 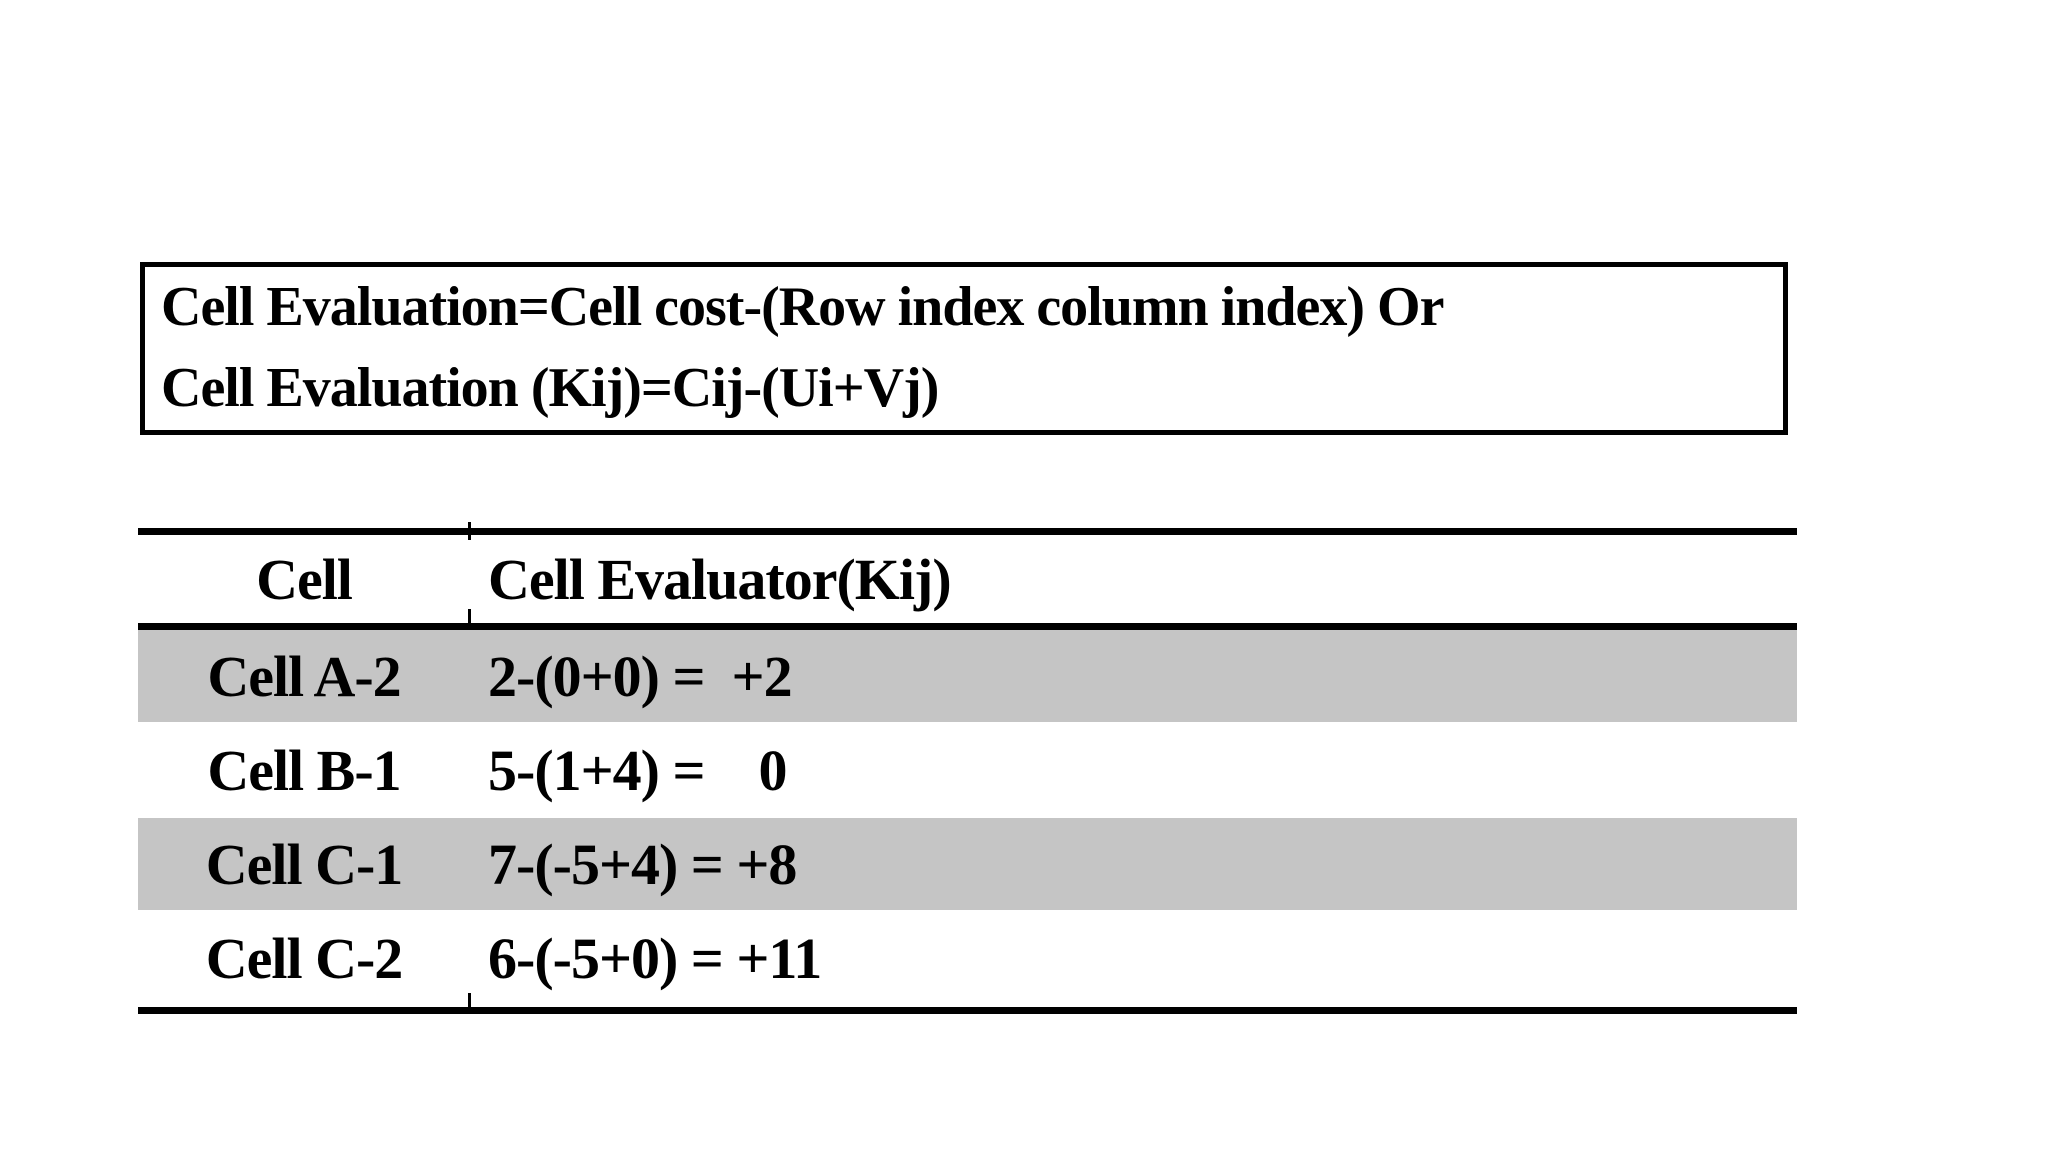 What do you see at coordinates (638, 770) in the screenshot?
I see `row-evaluation-value: 5-(1+4) = 0` at bounding box center [638, 770].